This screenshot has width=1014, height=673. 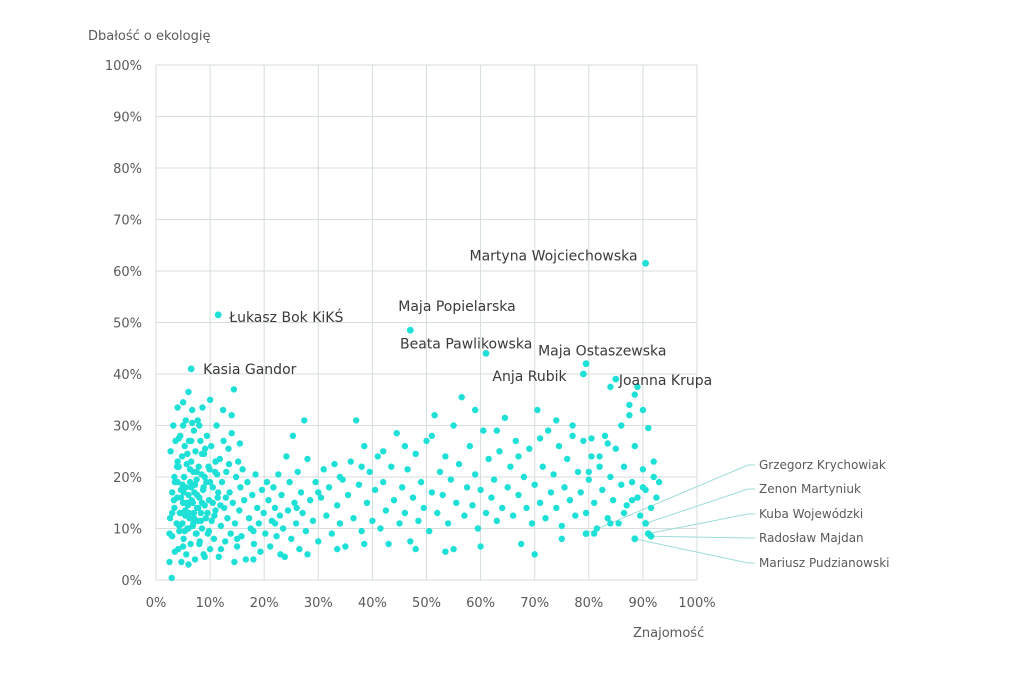 I want to click on x-tick-label: 80%, so click(x=588, y=603).